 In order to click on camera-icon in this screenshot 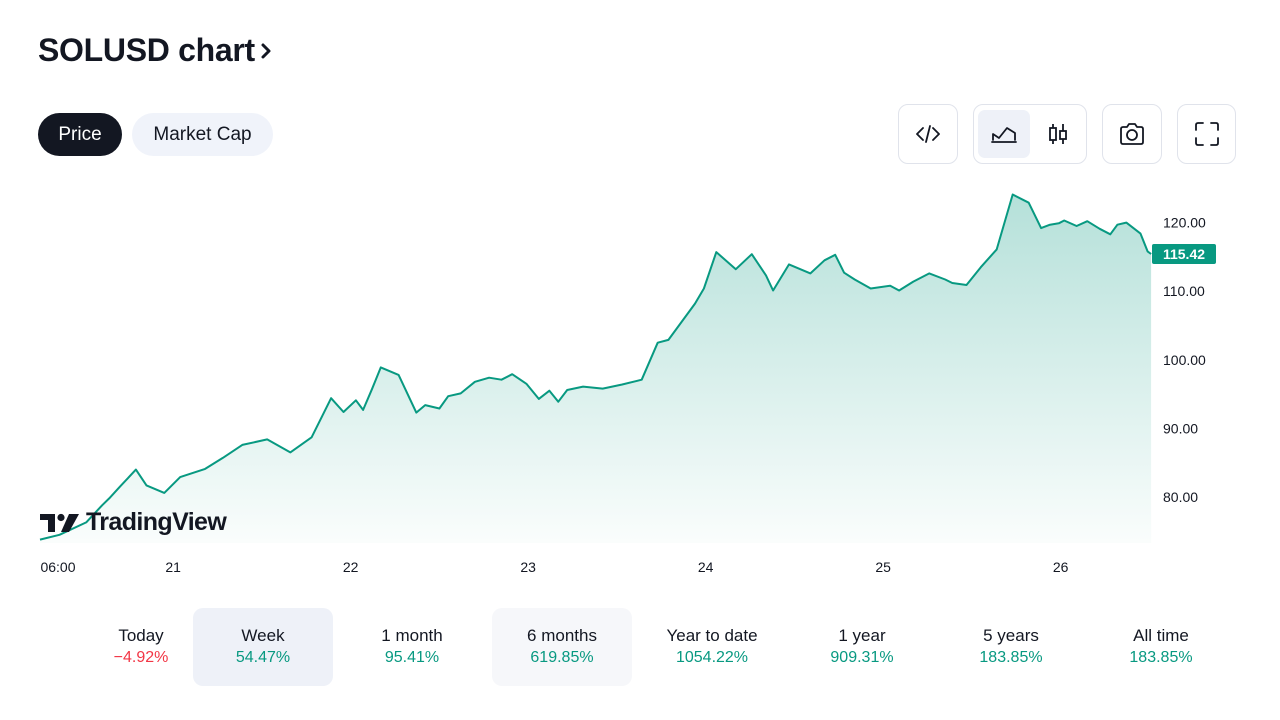, I will do `click(1132, 134)`.